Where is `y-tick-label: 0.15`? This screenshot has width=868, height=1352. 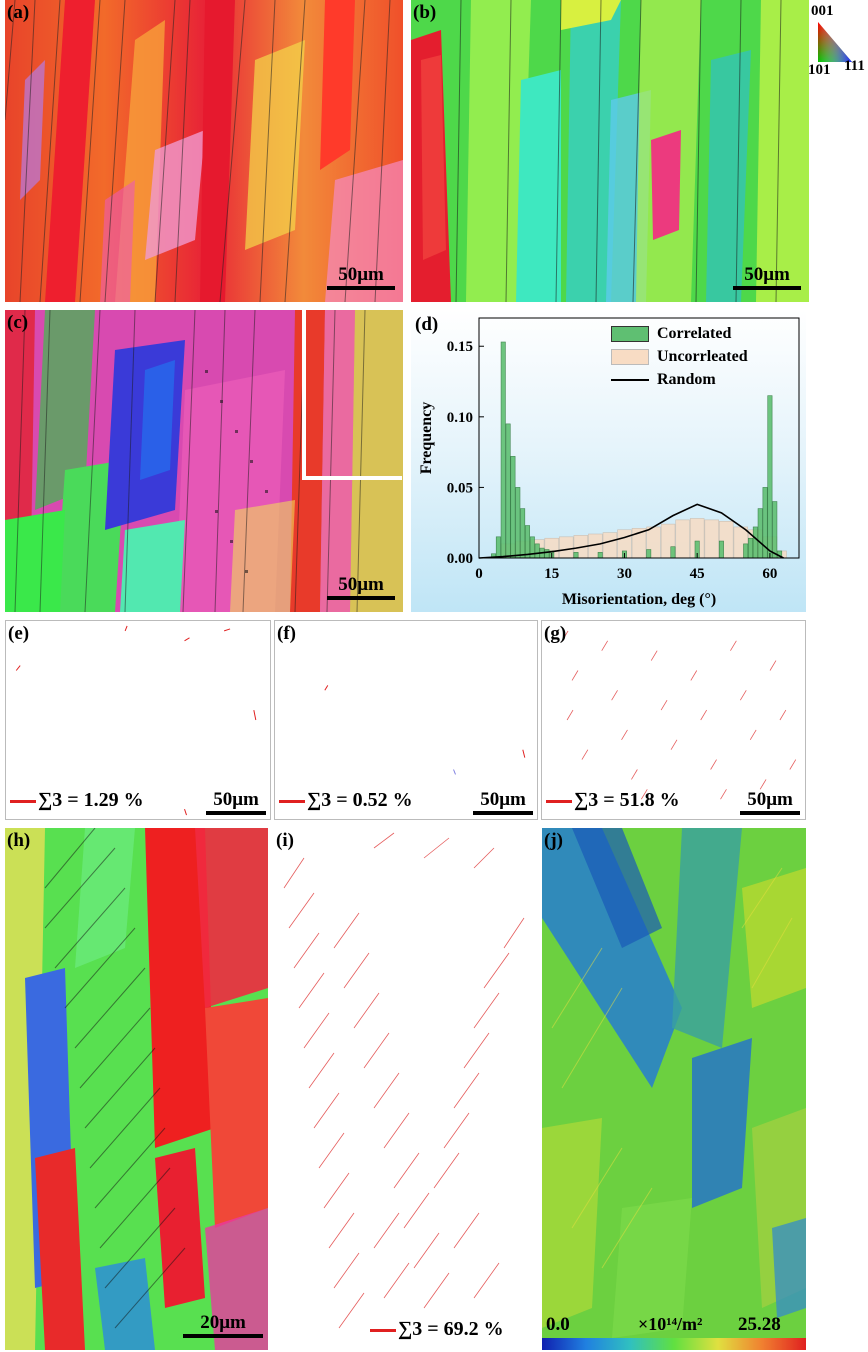 y-tick-label: 0.15 is located at coordinates (460, 347).